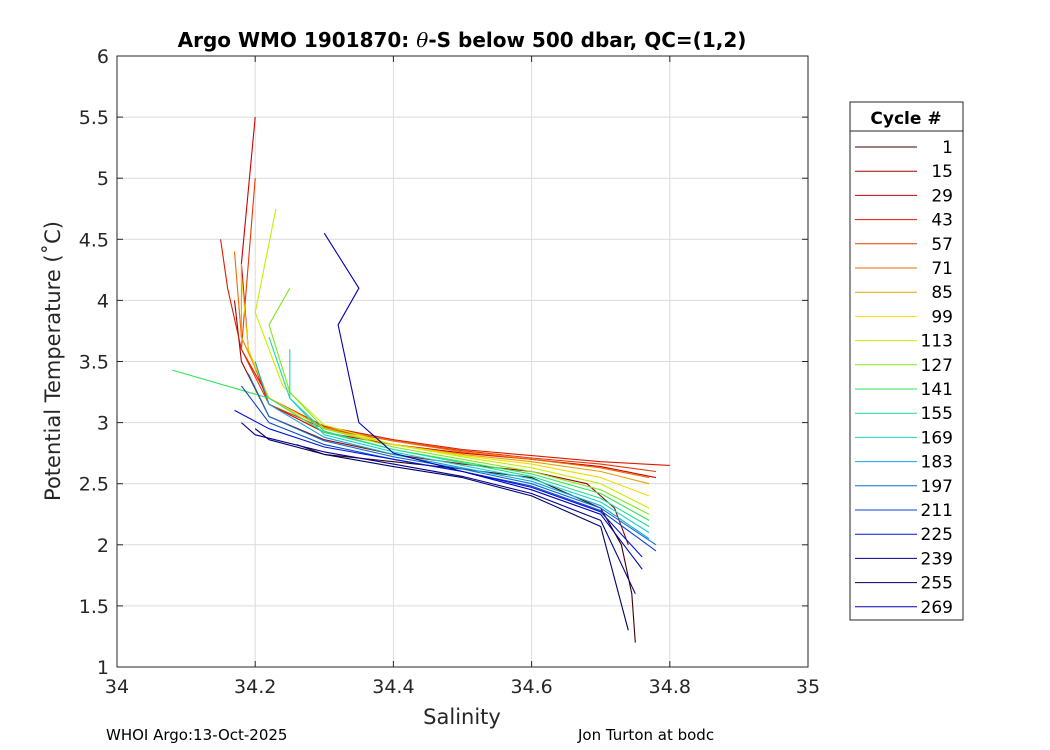 The image size is (1050, 750). What do you see at coordinates (94, 485) in the screenshot?
I see `y-tick-label: 2.5` at bounding box center [94, 485].